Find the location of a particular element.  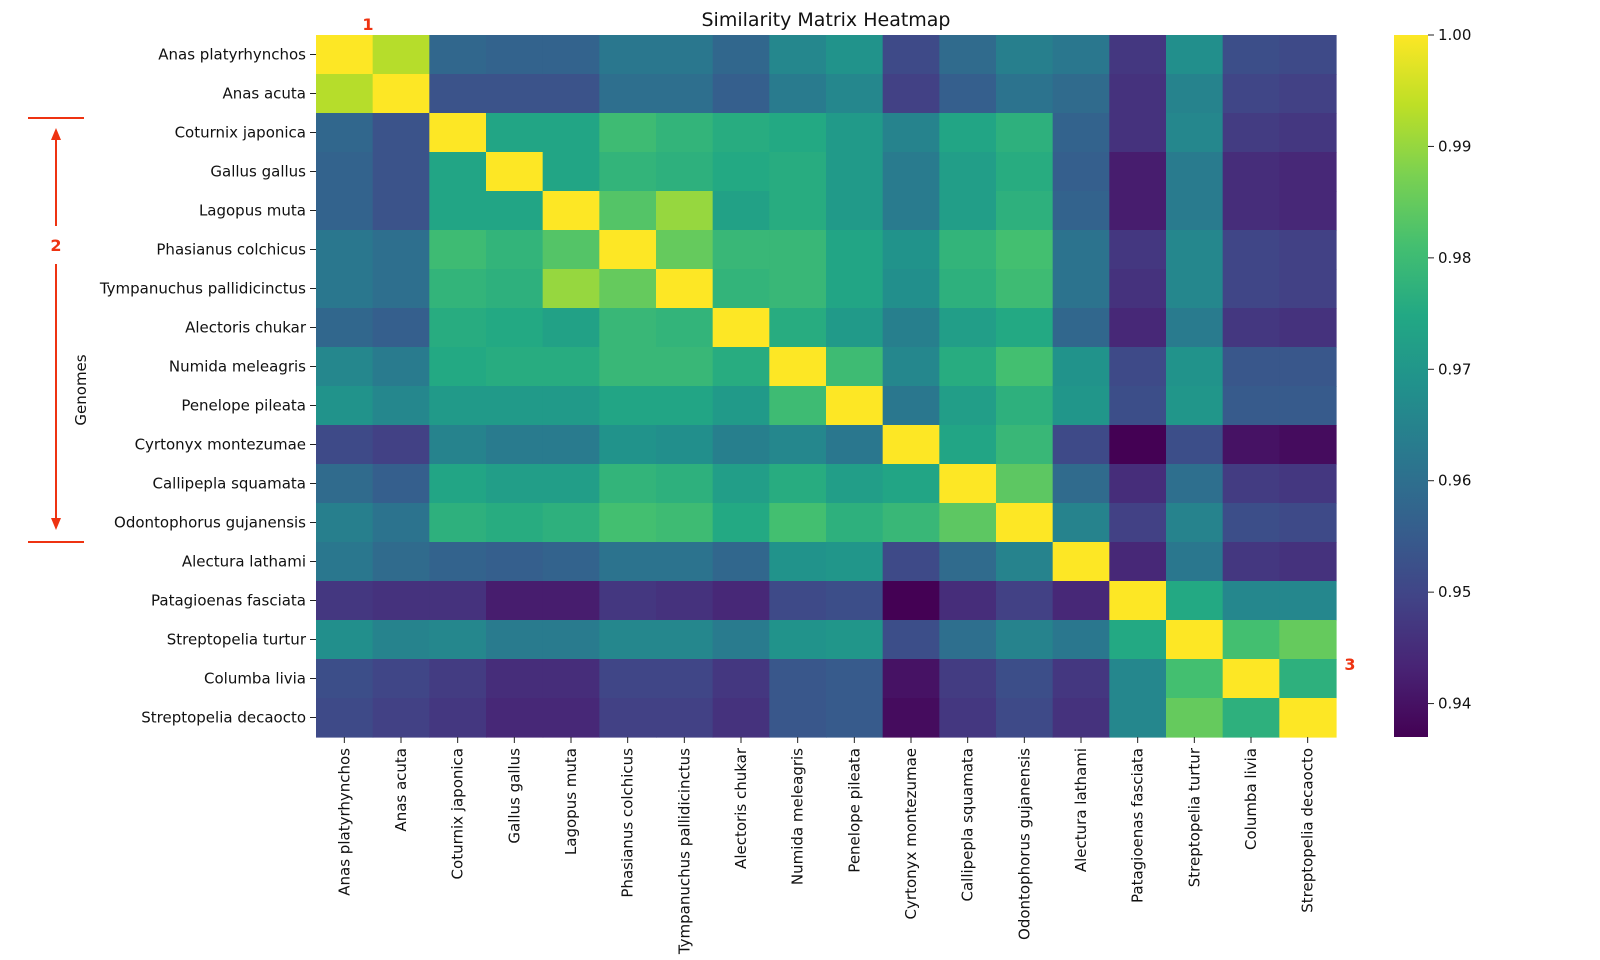

colorbar-tick-label: 0.95 is located at coordinates (1454, 592).